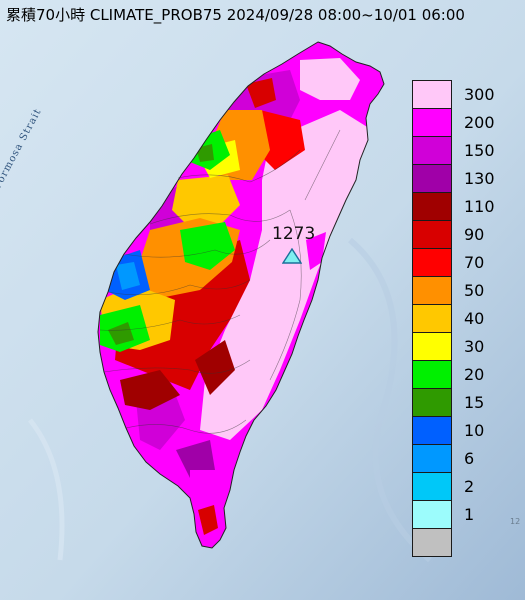 The image size is (525, 600). I want to click on legend-label: 130, so click(479, 178).